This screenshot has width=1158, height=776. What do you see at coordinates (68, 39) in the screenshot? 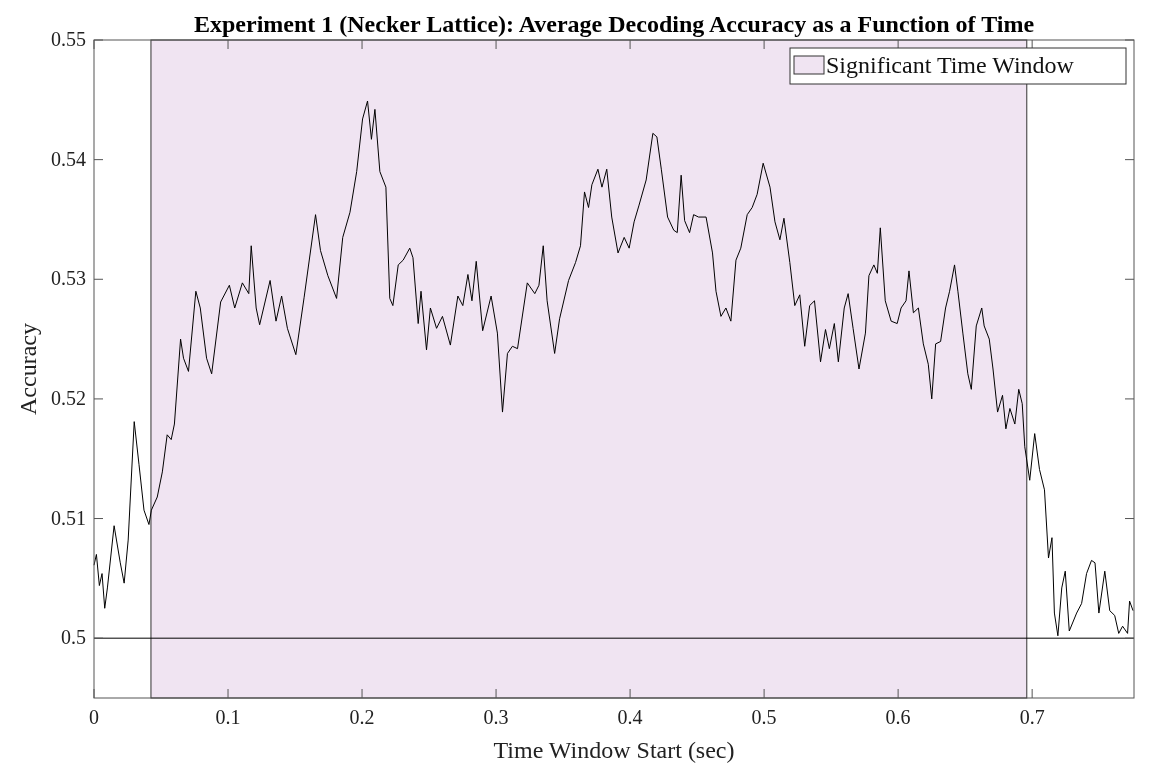
I see `y-tick-label: 0.55` at bounding box center [68, 39].